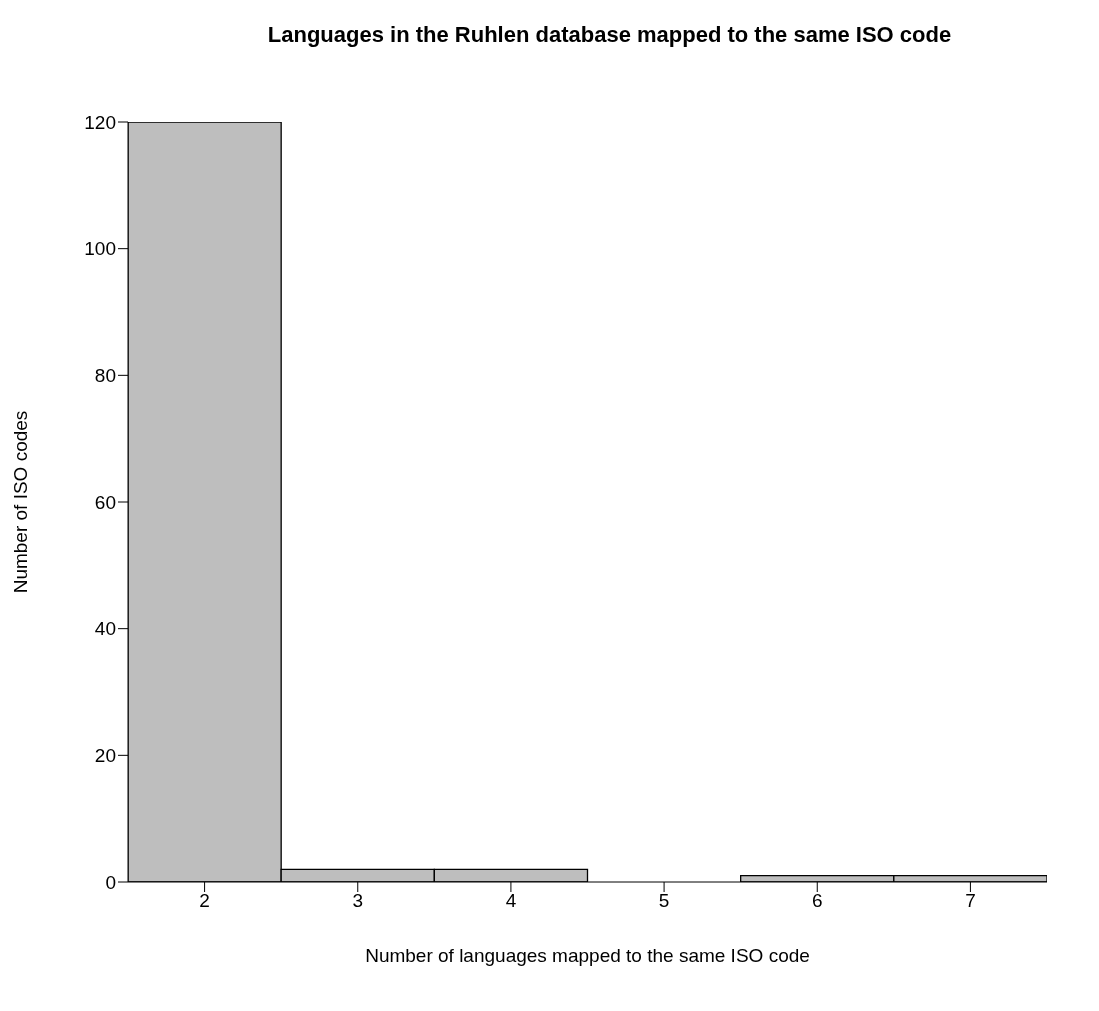 The width and height of the screenshot is (1099, 1011). I want to click on x-axis-title: Number of languages mapped to the same ISO code, so click(587, 955).